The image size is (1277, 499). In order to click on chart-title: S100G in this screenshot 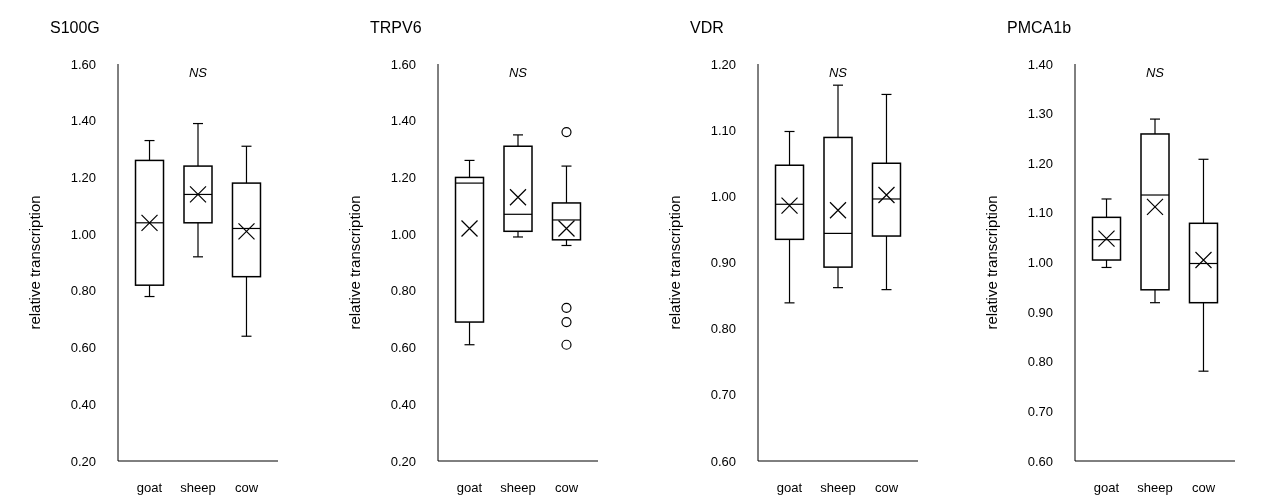, I will do `click(75, 27)`.